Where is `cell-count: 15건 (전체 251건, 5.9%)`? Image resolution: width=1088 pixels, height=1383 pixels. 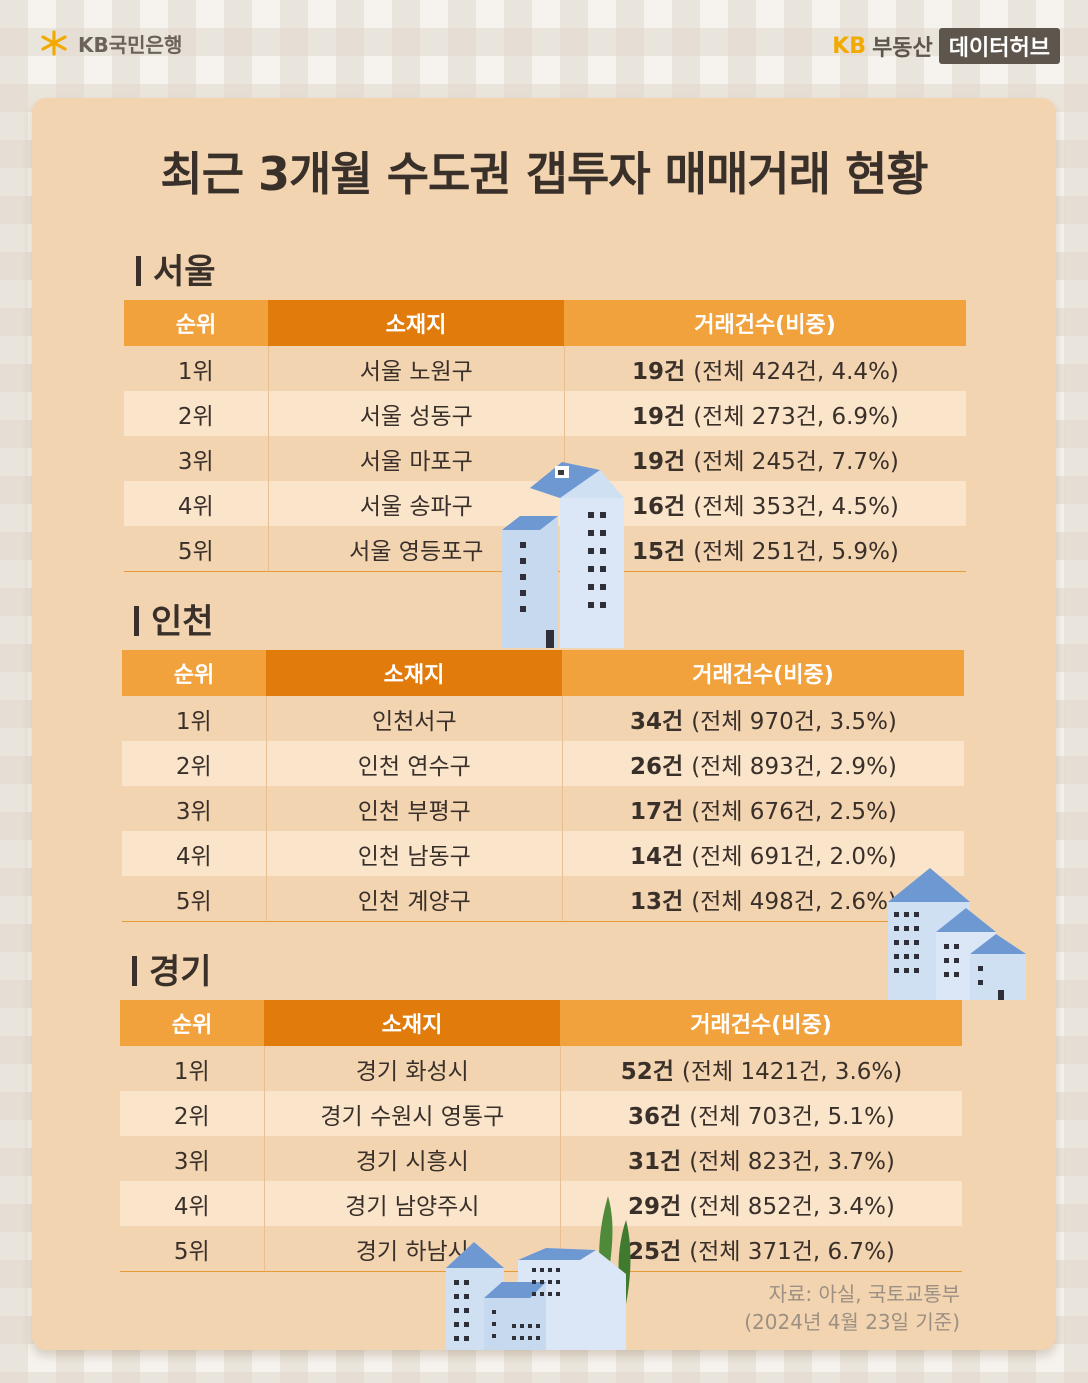
cell-count: 15건 (전체 251건, 5.9%) is located at coordinates (765, 548).